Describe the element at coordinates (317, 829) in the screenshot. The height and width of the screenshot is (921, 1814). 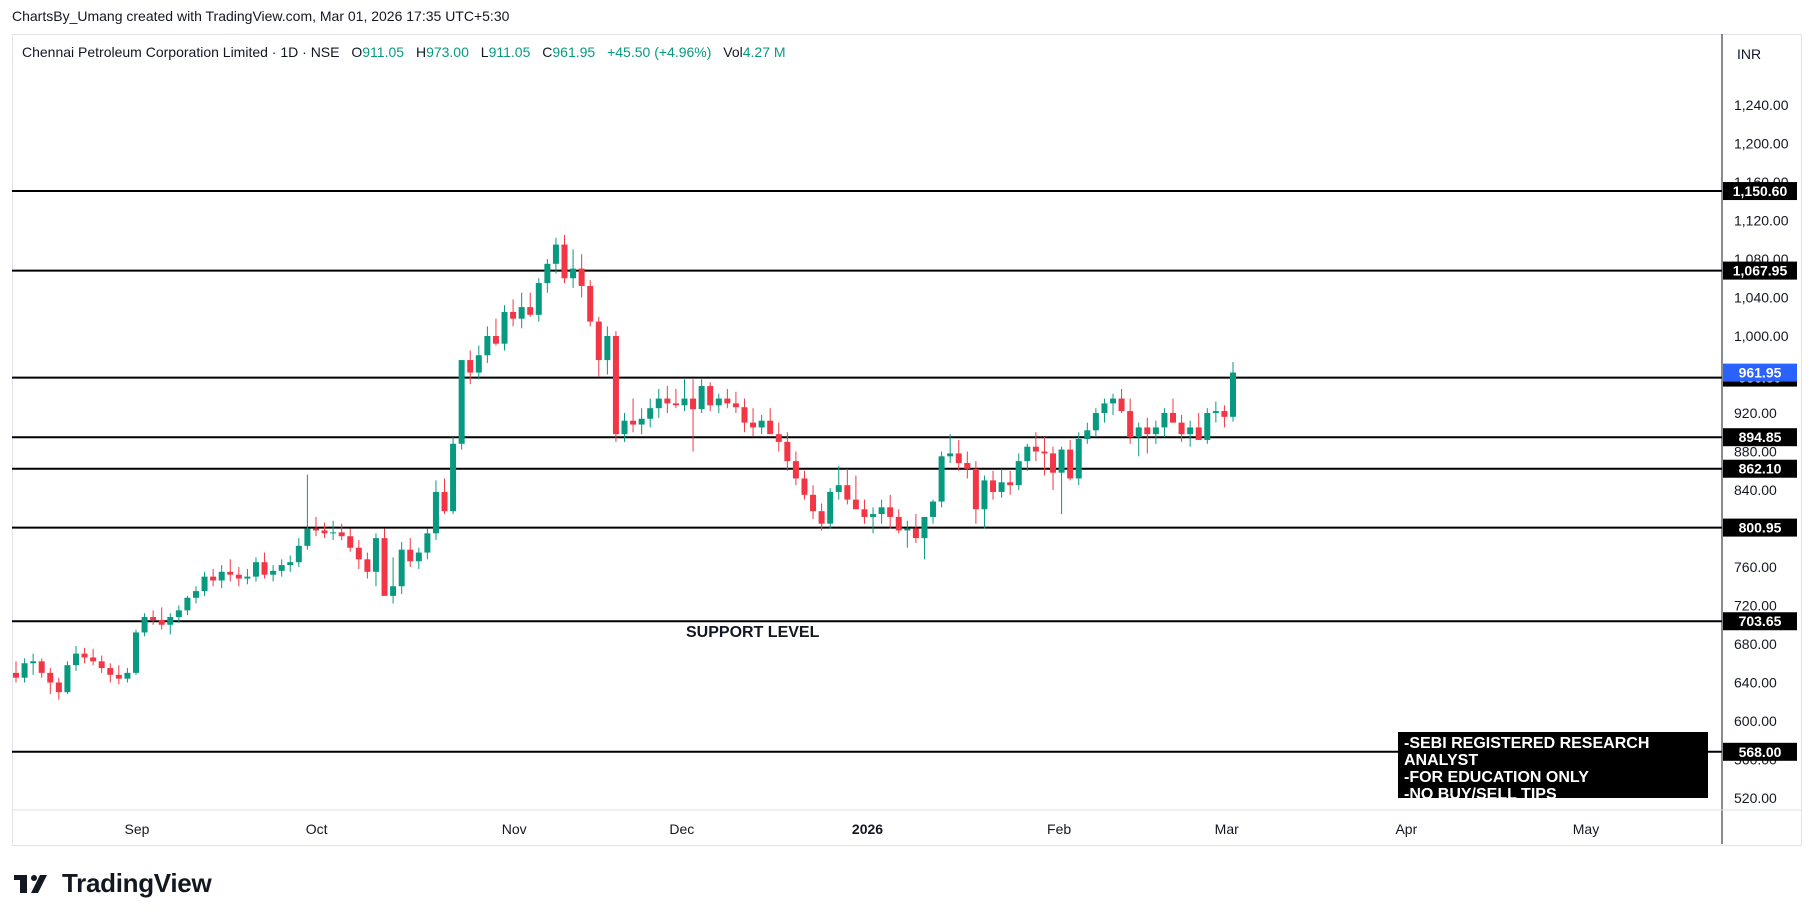
I see `time-tick-label: Oct` at that location.